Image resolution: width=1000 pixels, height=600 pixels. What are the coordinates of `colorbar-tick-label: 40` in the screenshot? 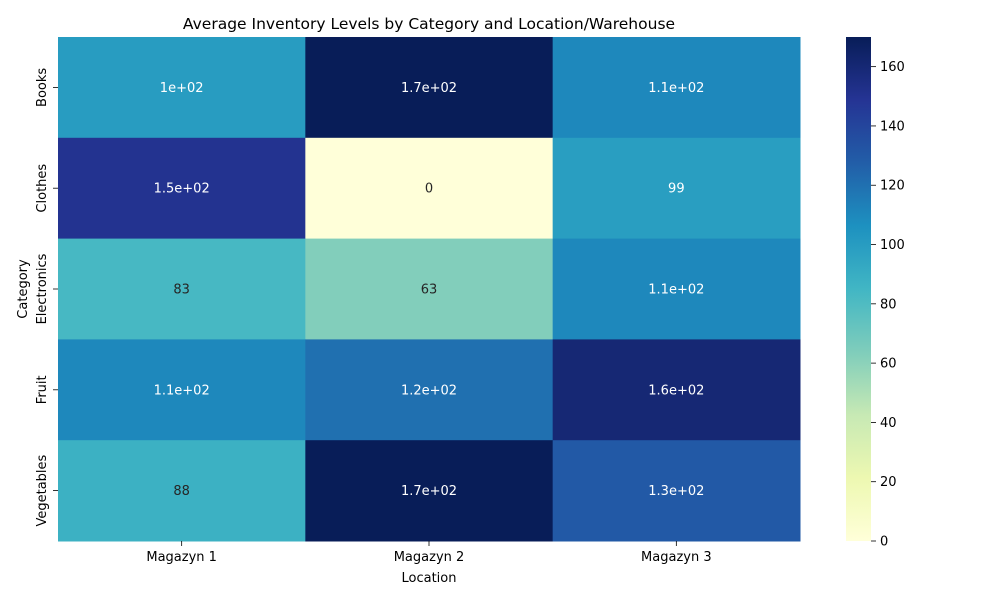 It's located at (888, 423).